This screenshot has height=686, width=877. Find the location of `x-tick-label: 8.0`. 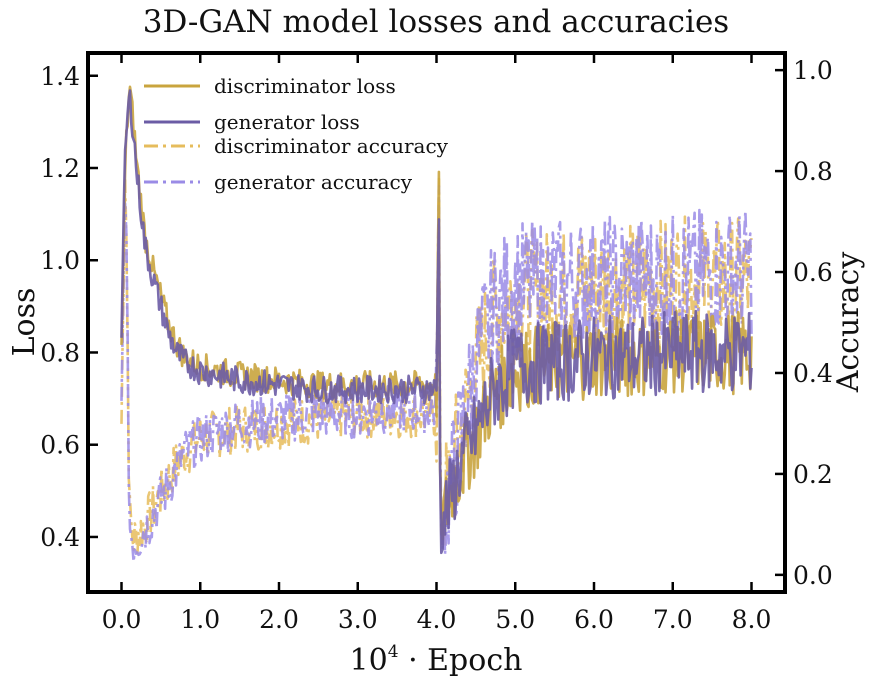

x-tick-label: 8.0 is located at coordinates (752, 619).